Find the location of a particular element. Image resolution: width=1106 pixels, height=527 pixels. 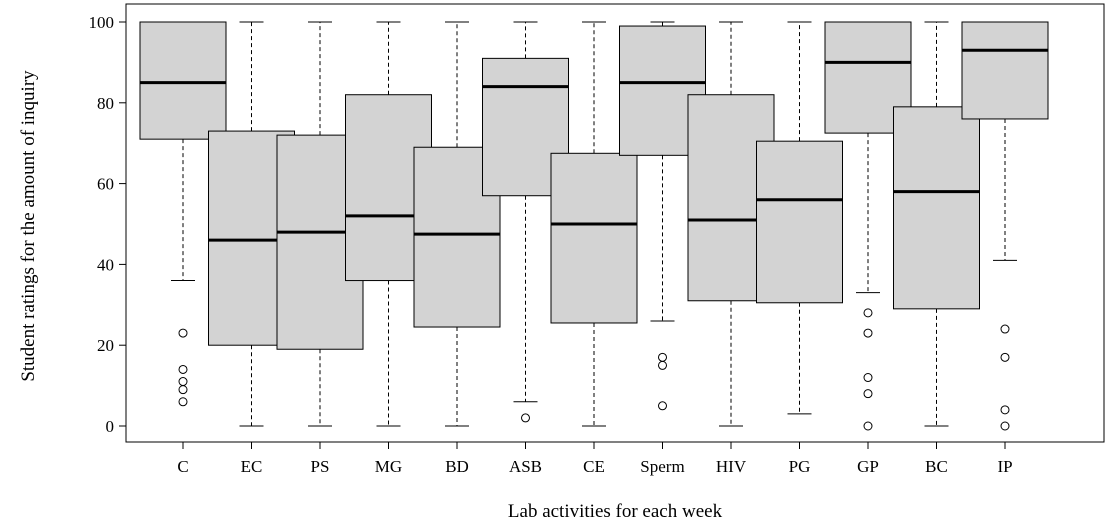

box-bc is located at coordinates (936, 224).